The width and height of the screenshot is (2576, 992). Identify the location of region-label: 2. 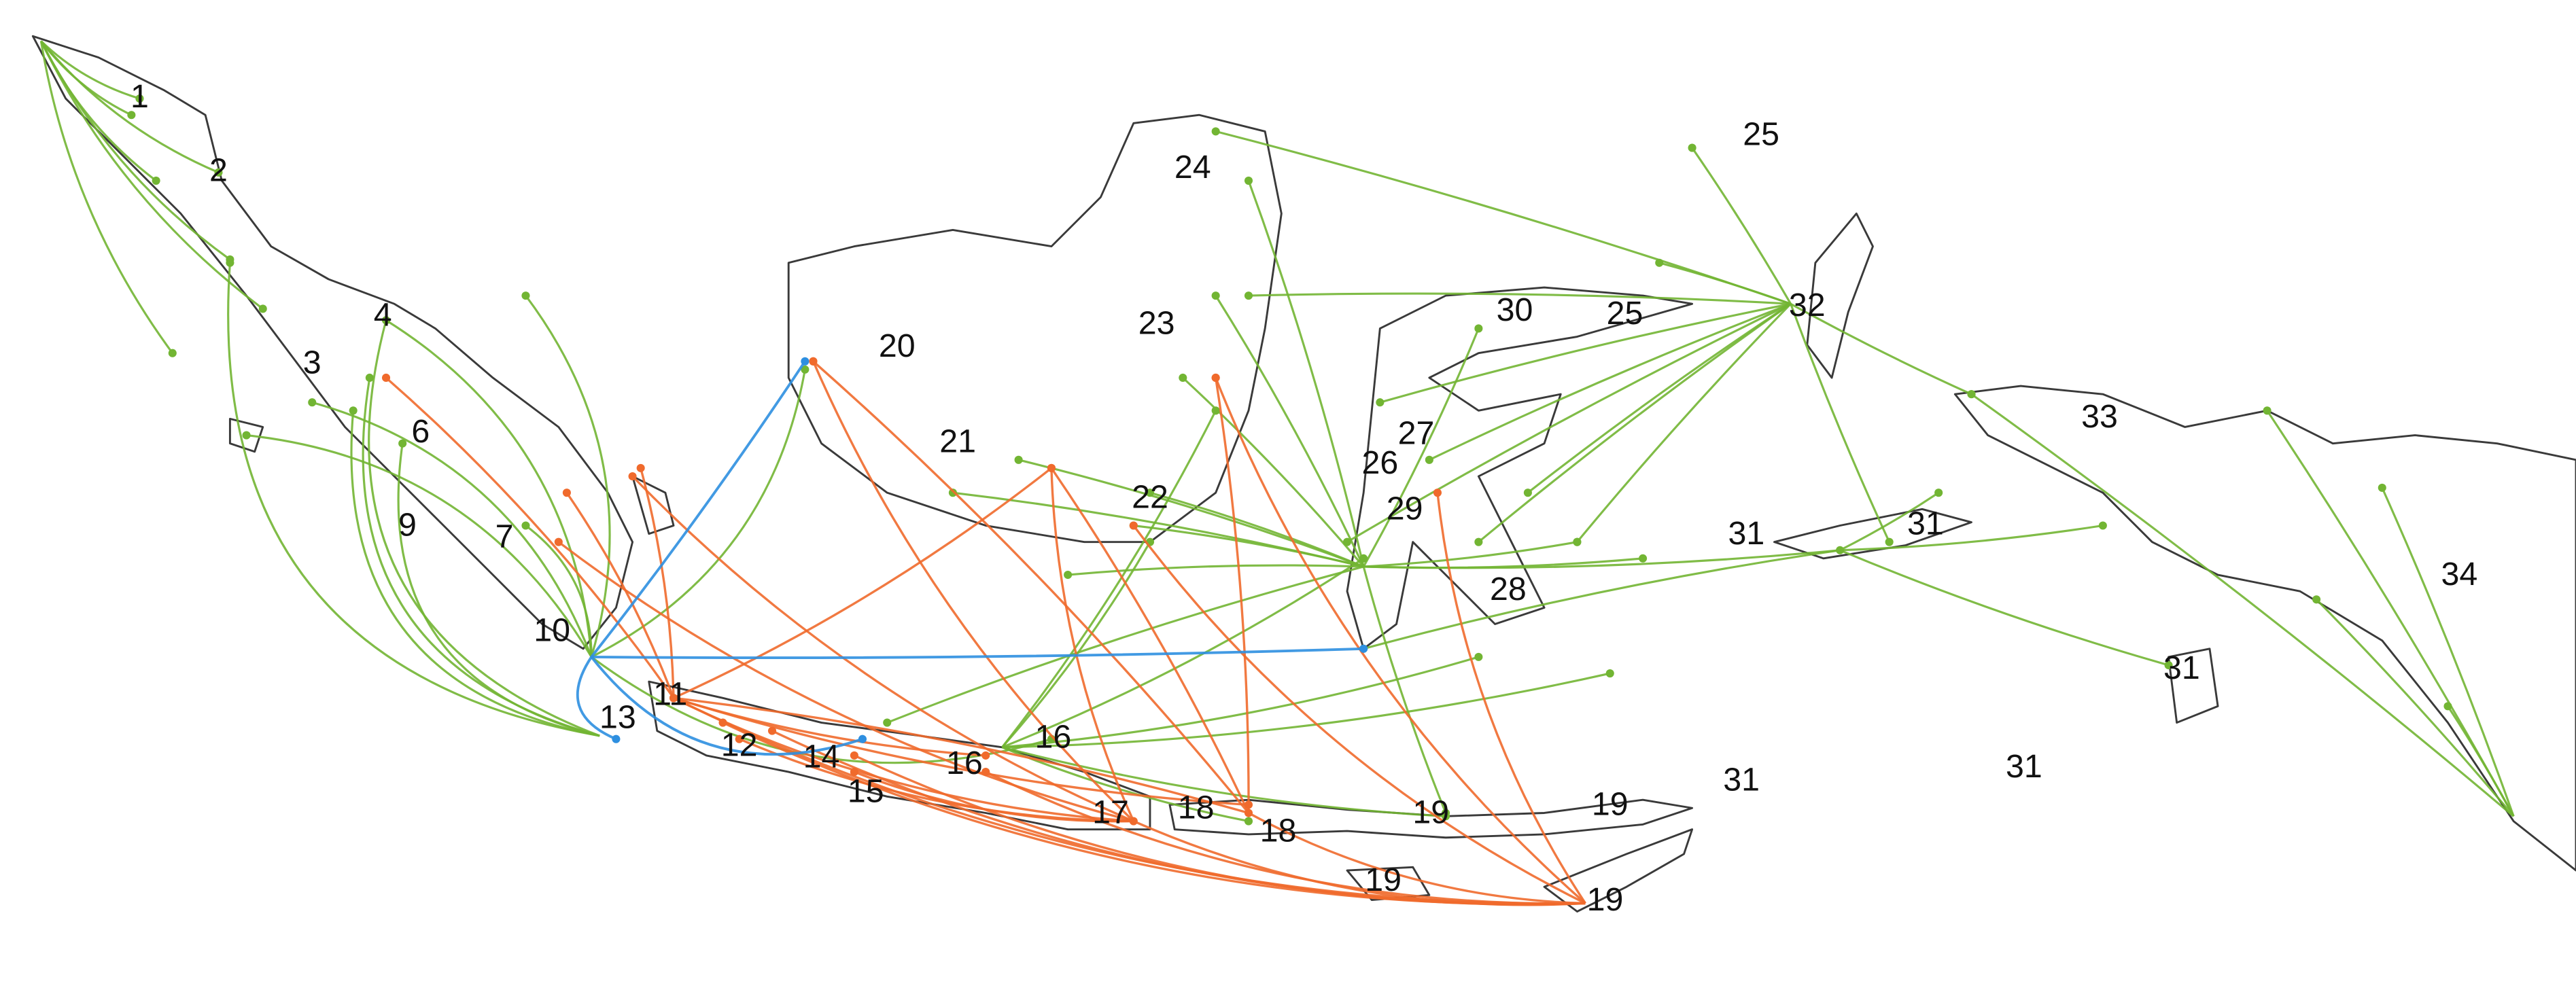
(218, 170).